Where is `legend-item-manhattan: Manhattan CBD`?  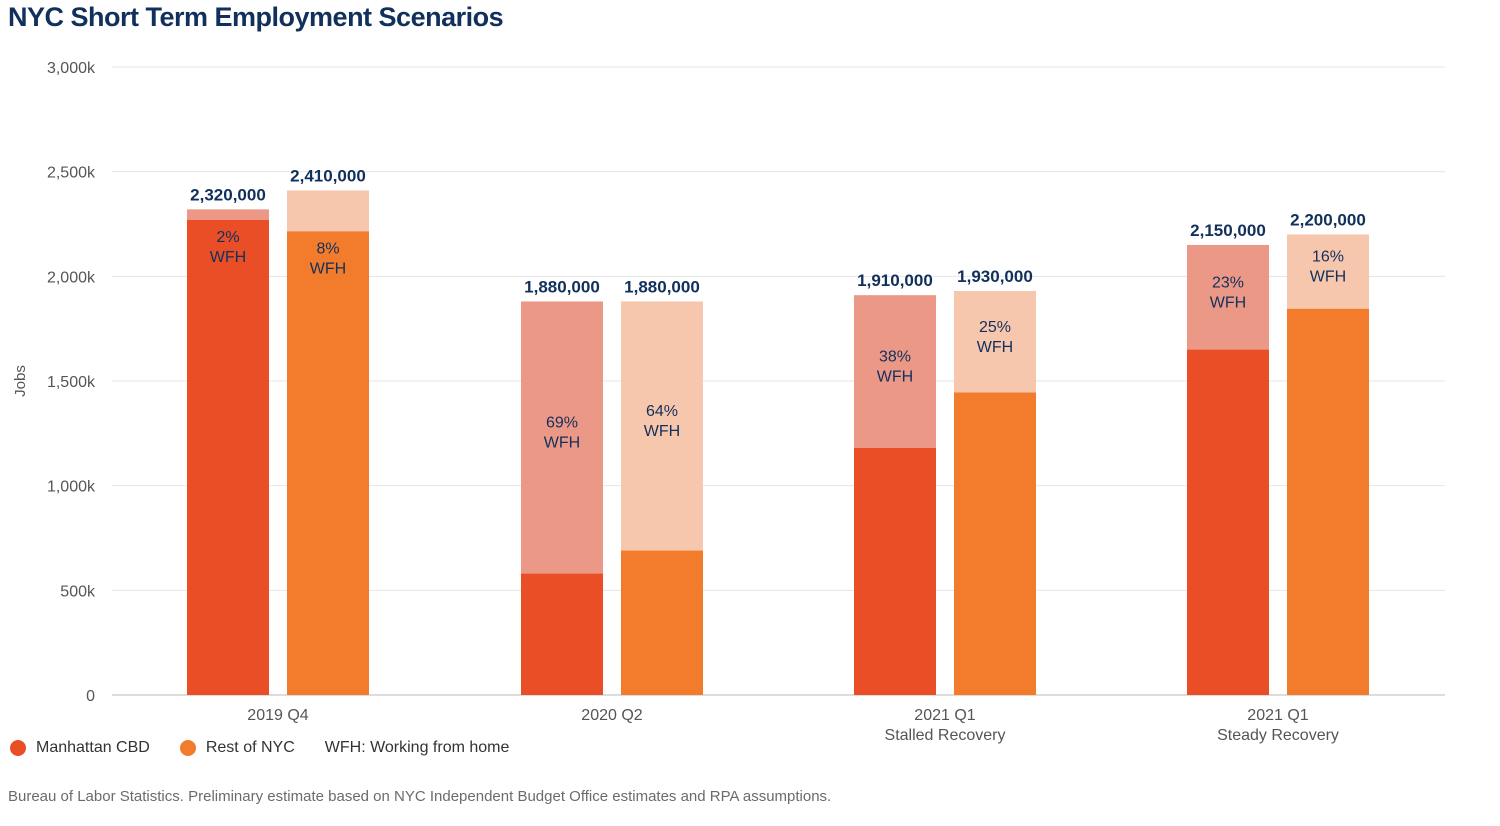 legend-item-manhattan: Manhattan CBD is located at coordinates (80, 748).